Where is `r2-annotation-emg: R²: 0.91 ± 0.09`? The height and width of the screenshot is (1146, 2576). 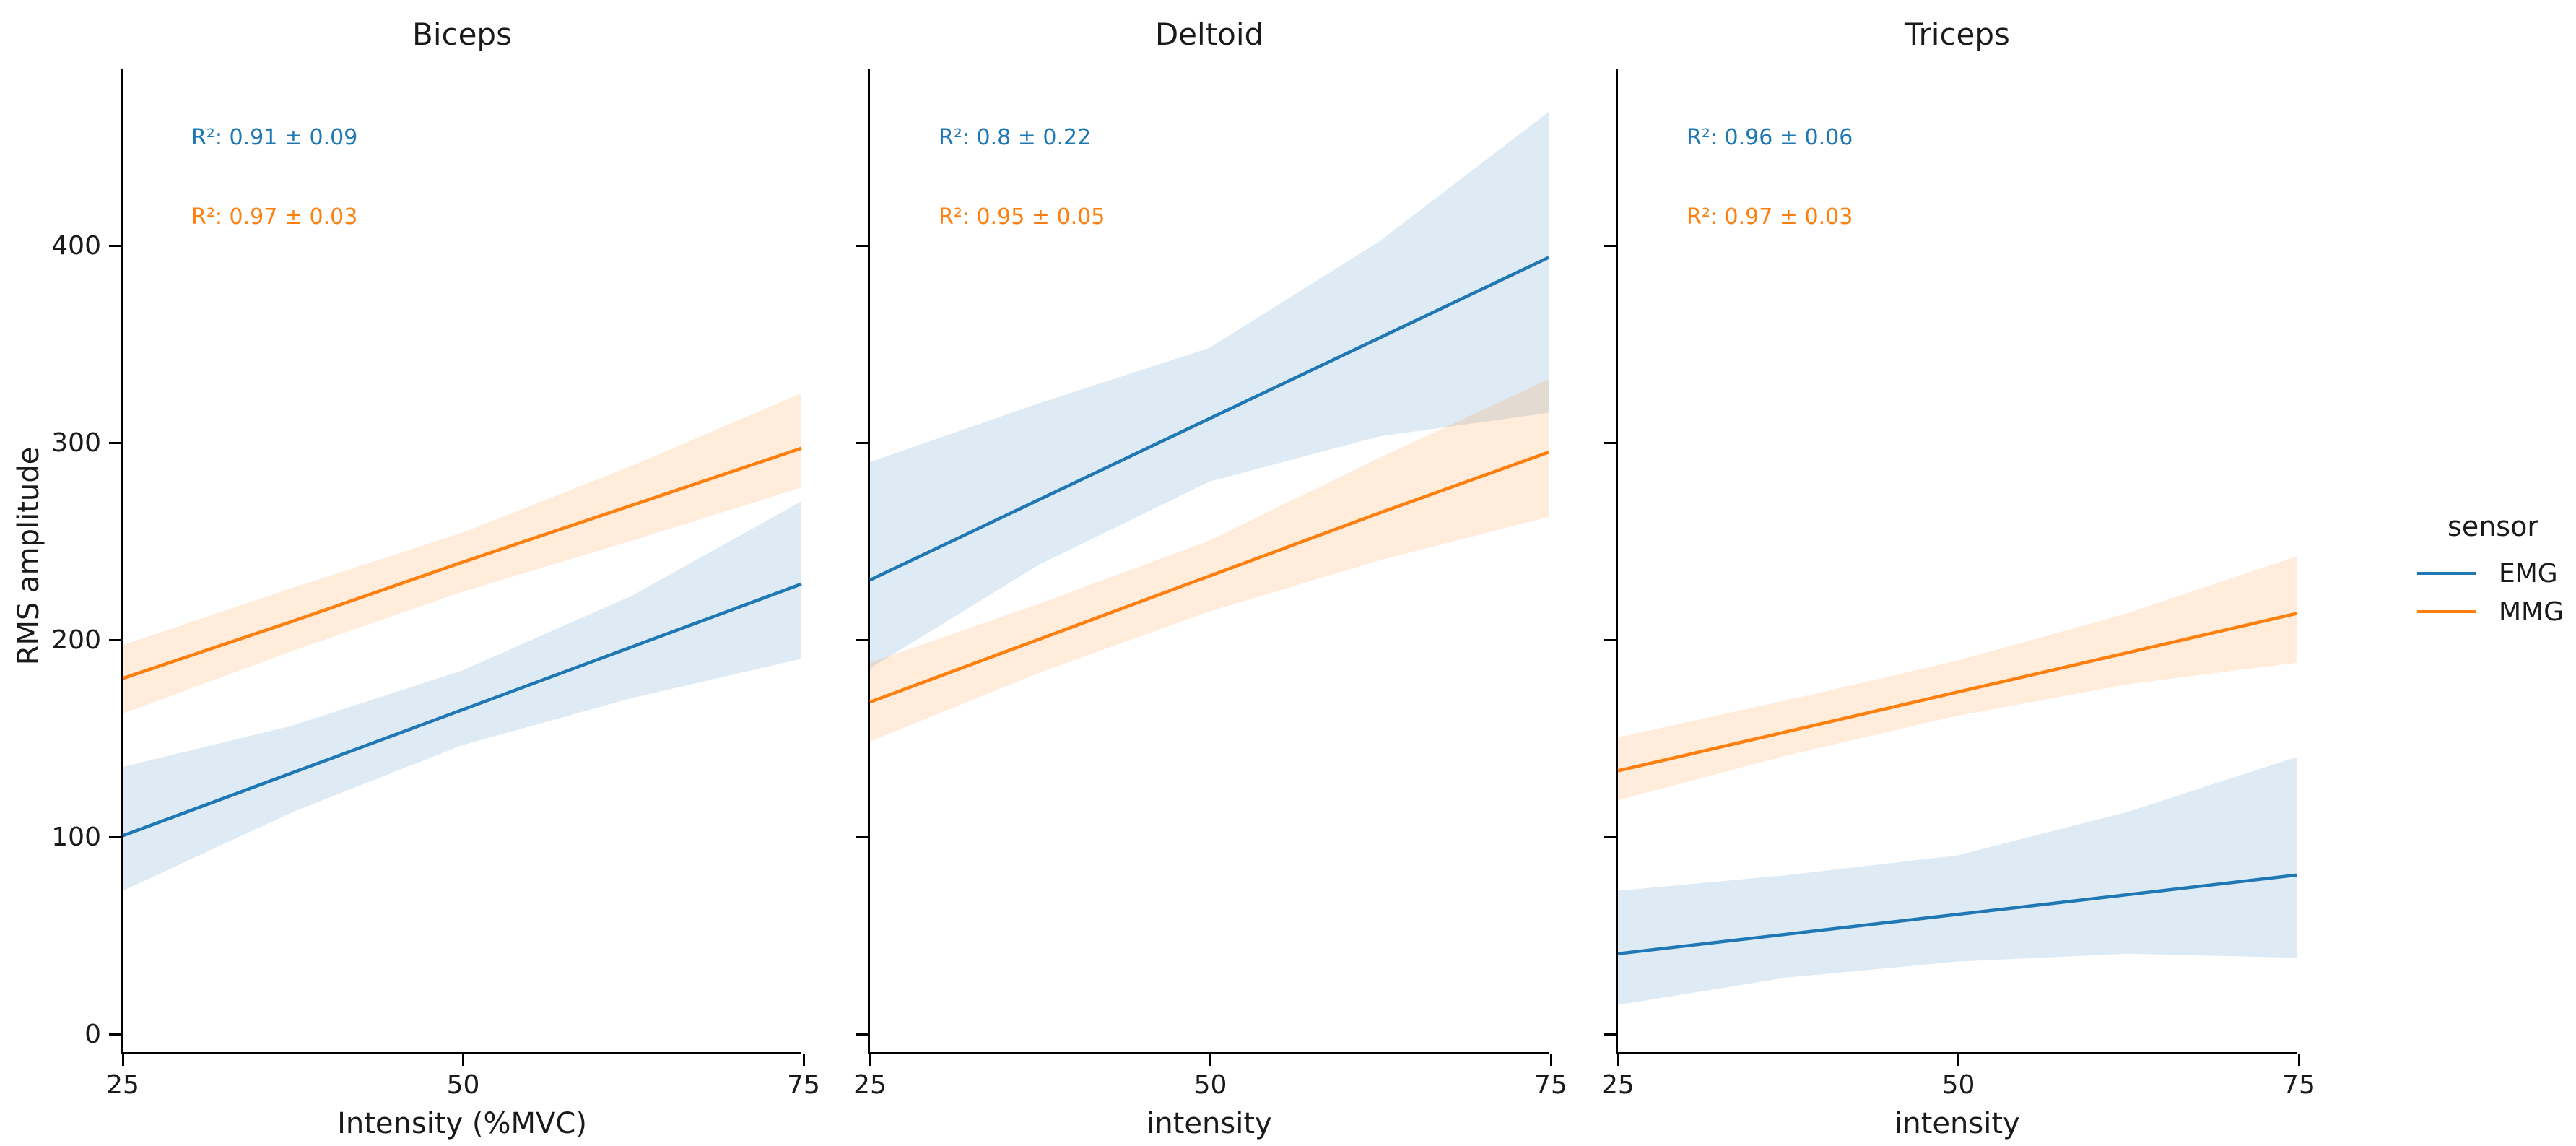 r2-annotation-emg: R²: 0.91 ± 0.09 is located at coordinates (274, 137).